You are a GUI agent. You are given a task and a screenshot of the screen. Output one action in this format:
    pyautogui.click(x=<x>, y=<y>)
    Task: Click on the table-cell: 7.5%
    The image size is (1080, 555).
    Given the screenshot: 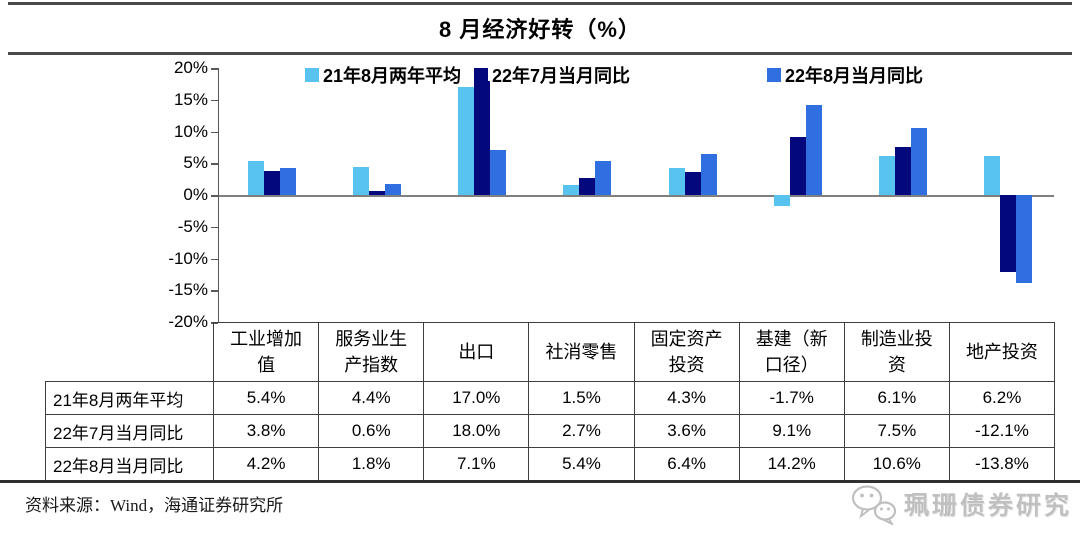 What is the action you would take?
    pyautogui.click(x=896, y=431)
    